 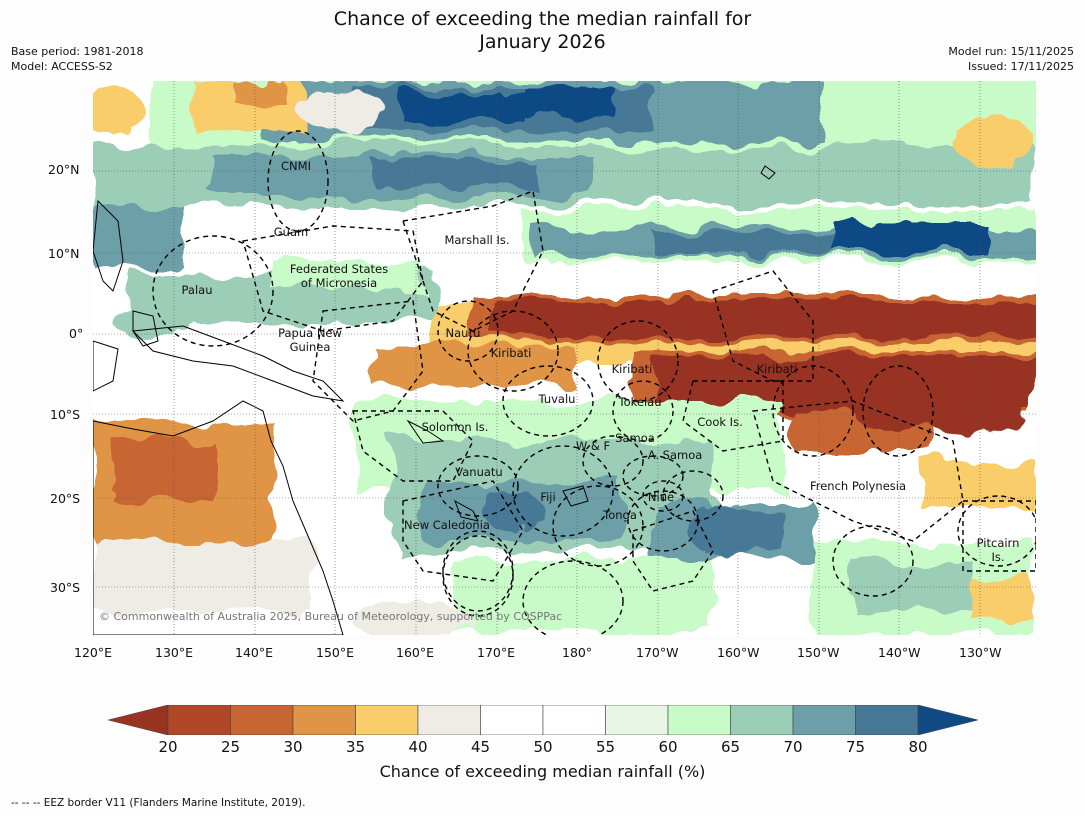 I want to click on x-tick-170w: 170°W, so click(x=657, y=652).